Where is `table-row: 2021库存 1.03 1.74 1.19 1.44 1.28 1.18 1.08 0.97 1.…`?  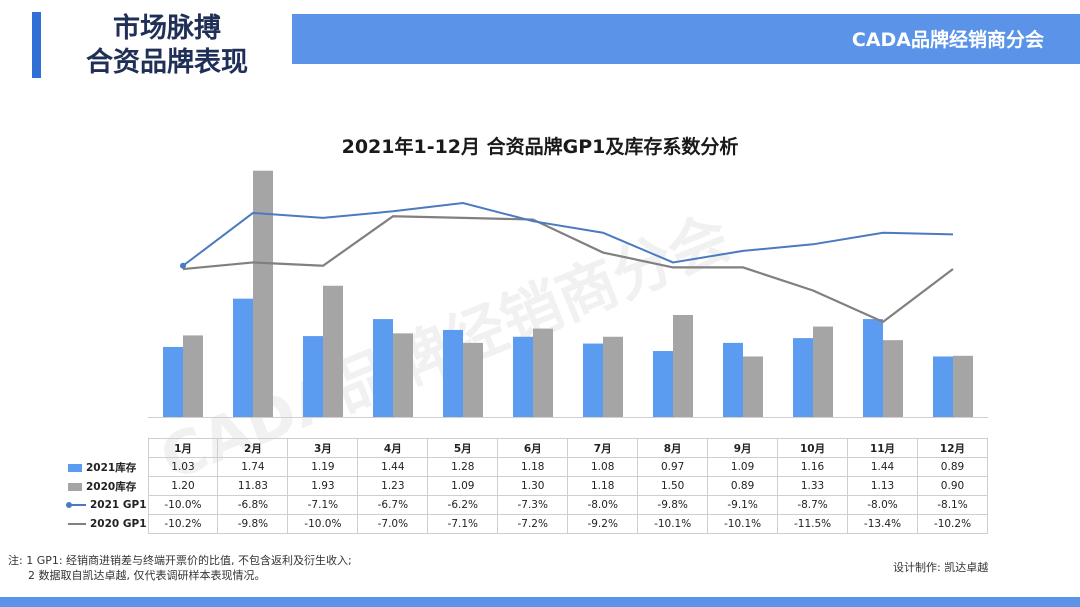
table-row: 2021库存 1.03 1.74 1.19 1.44 1.28 1.18 1.08 0.97 1.… is located at coordinates (525, 467).